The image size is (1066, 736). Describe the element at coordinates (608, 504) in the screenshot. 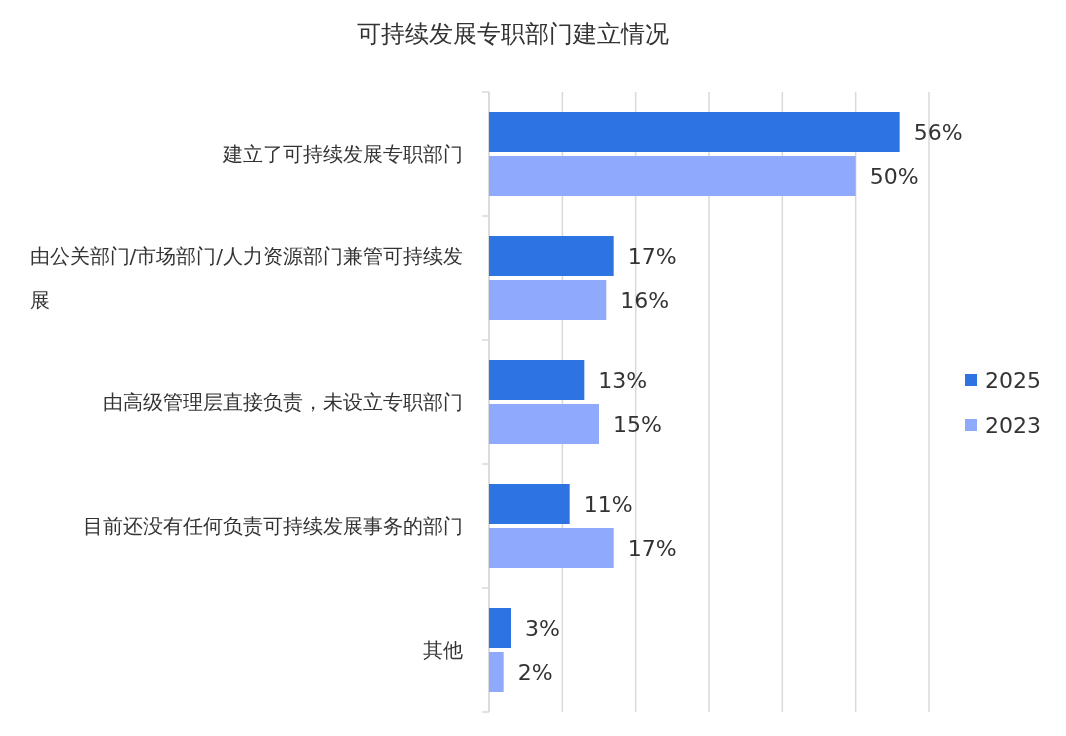

I see `data-label: 11%` at that location.